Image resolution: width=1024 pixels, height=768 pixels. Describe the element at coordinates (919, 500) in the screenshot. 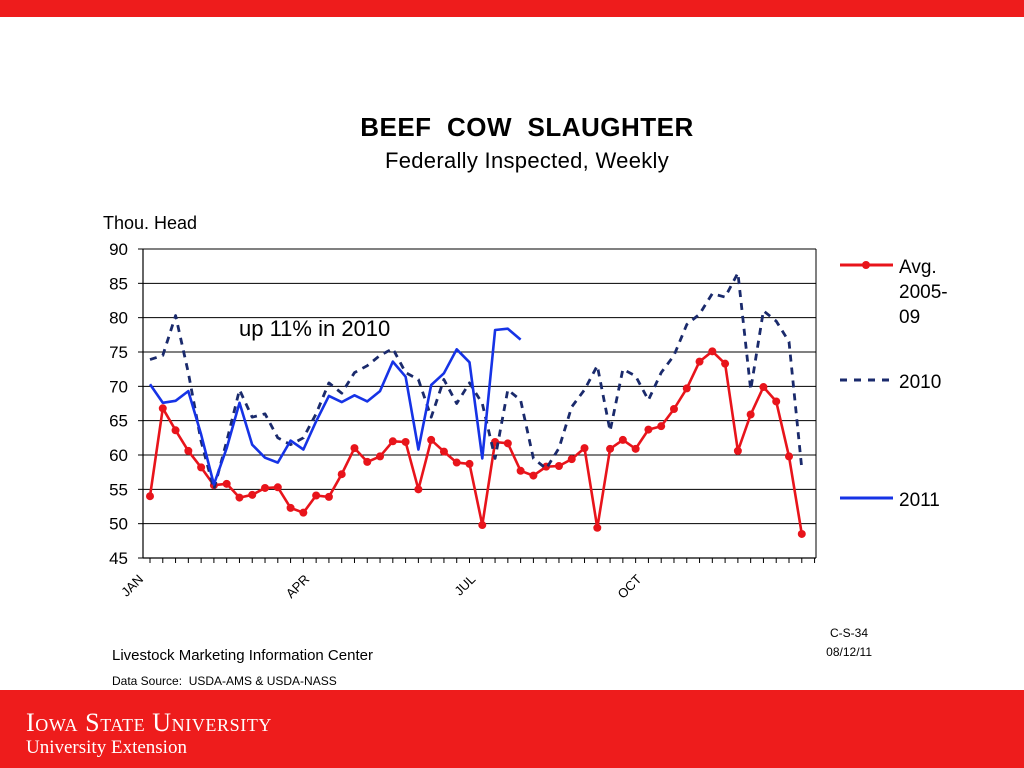

I see `legend-label-2: 2011` at that location.